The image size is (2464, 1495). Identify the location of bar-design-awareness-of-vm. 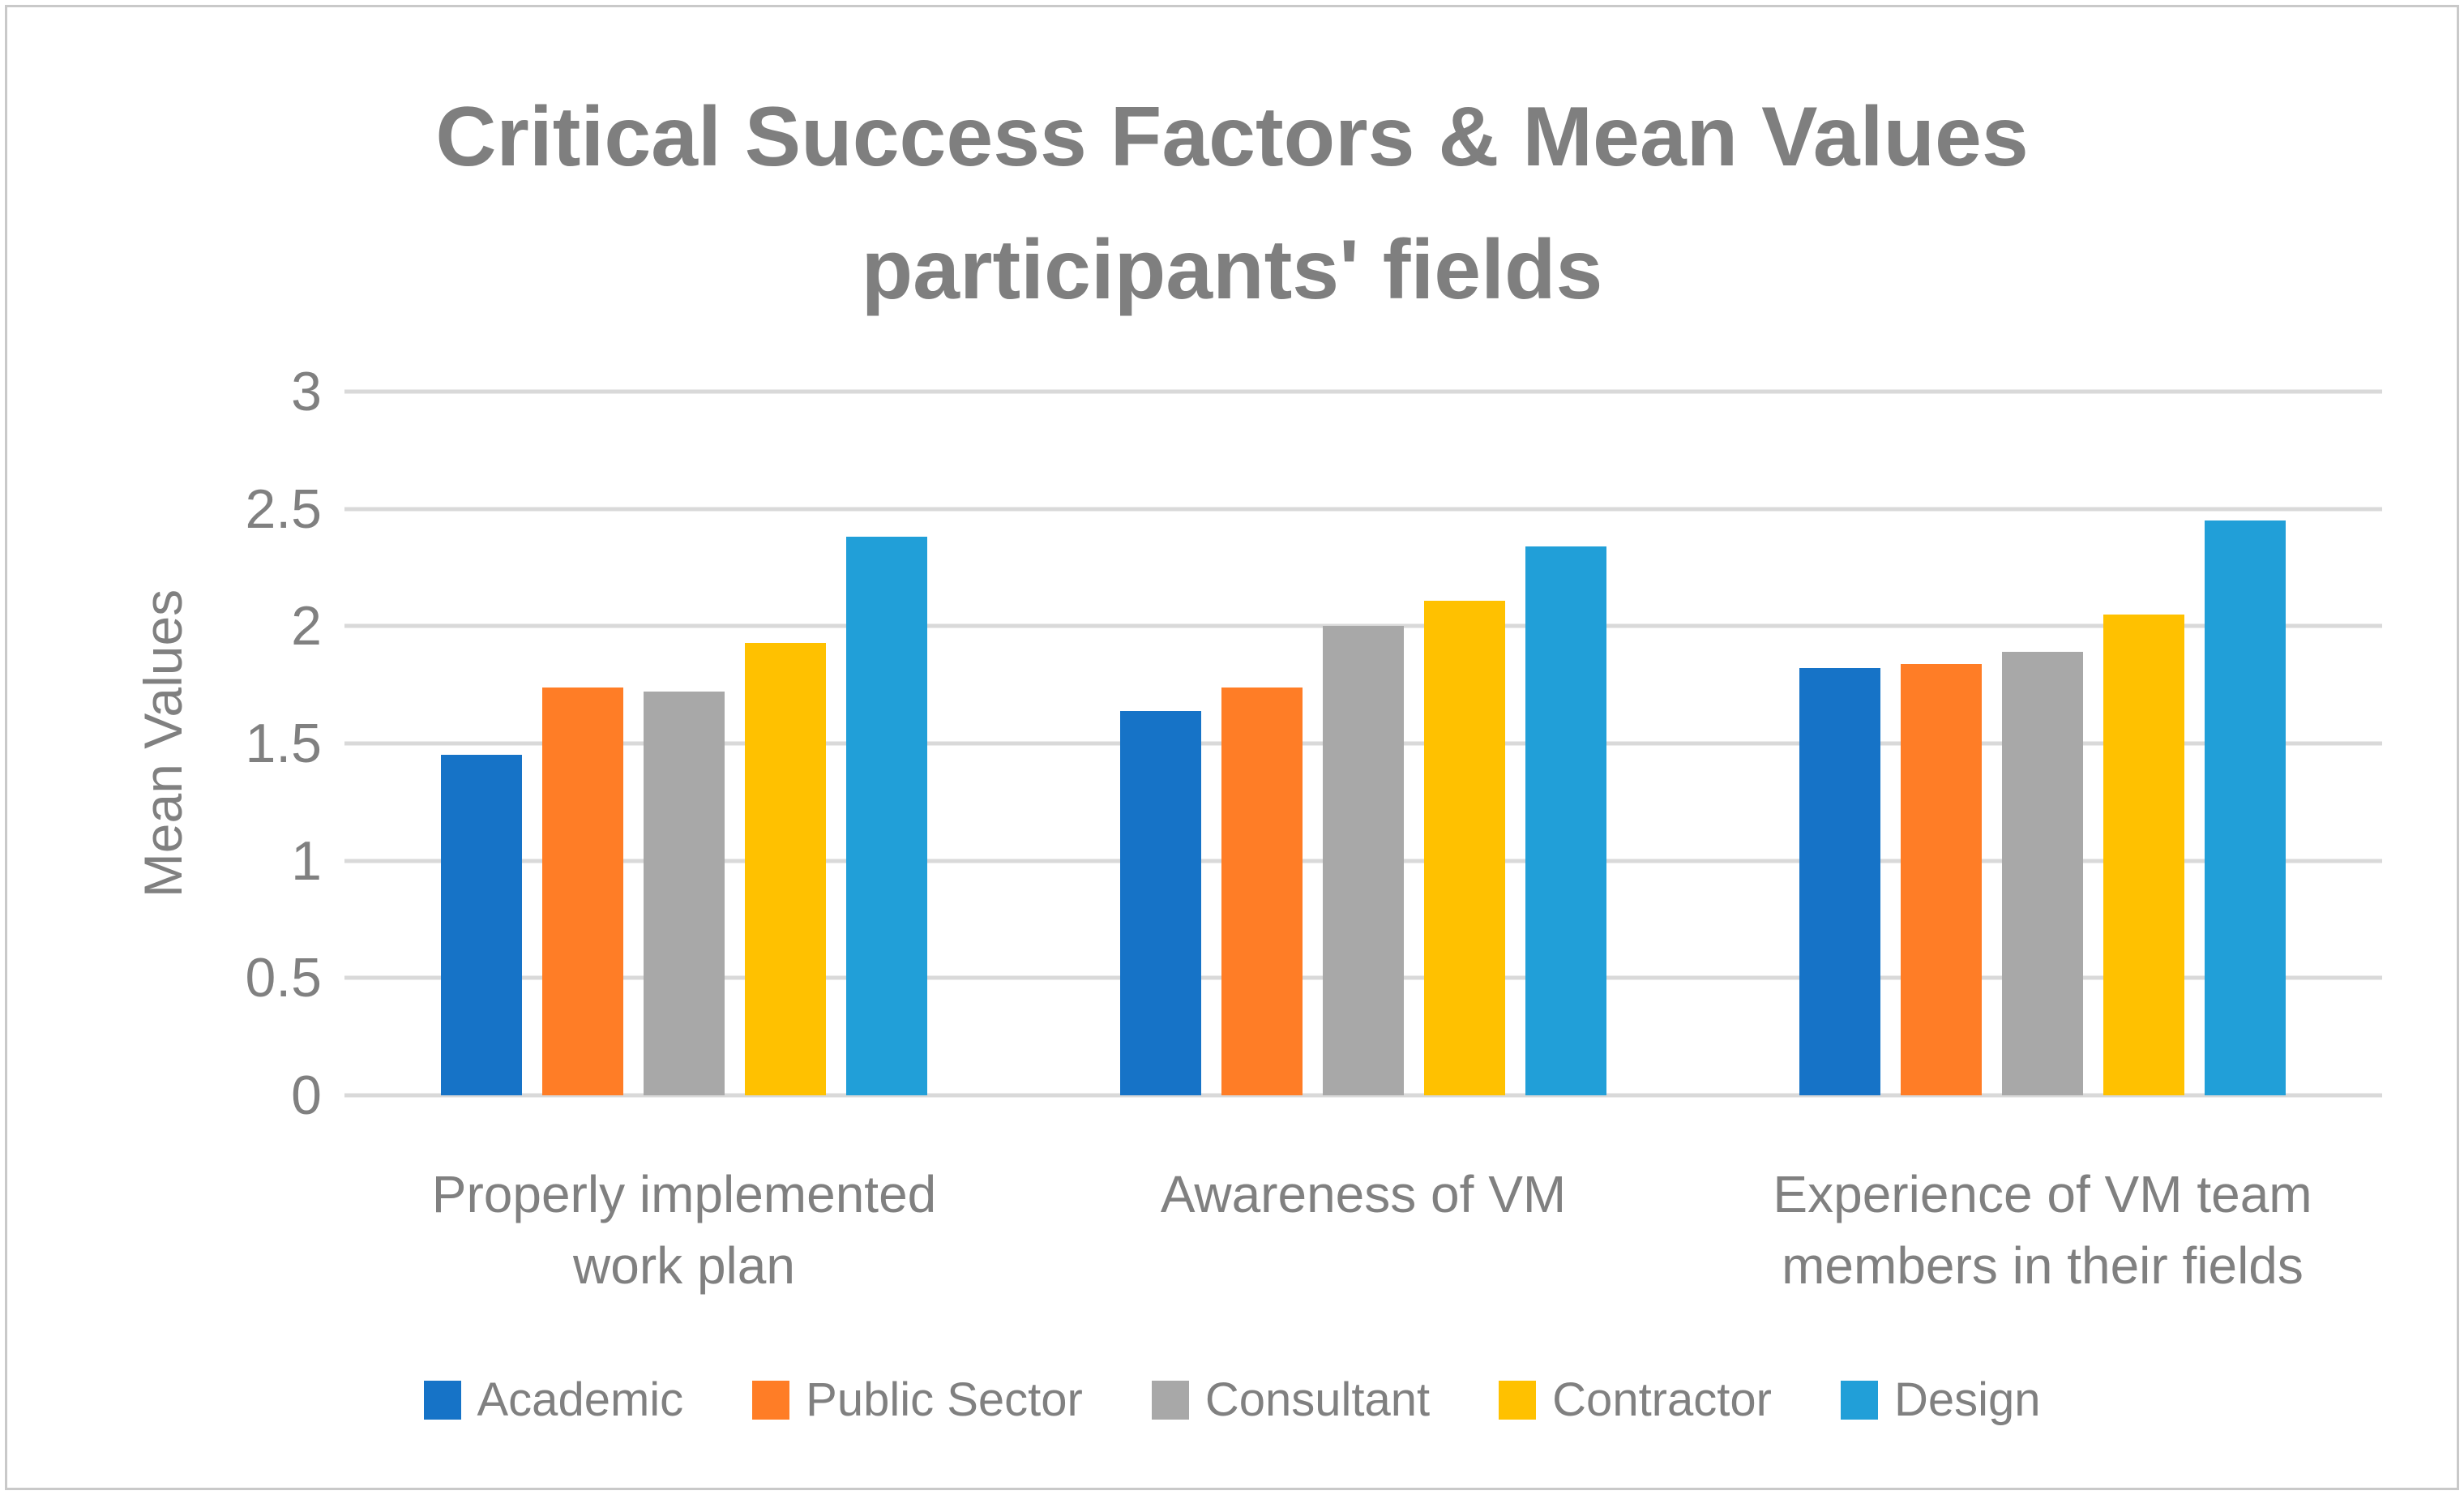
(1565, 820).